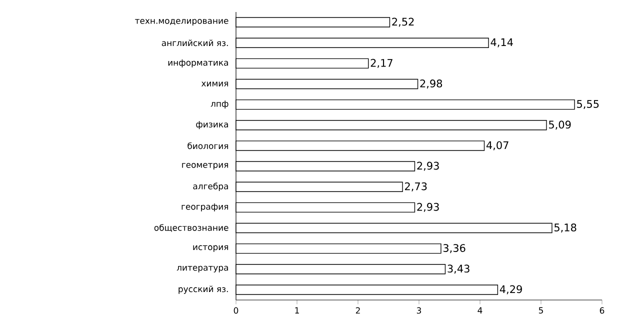 Image resolution: width=640 pixels, height=328 pixels. I want to click on data-label: 2,73, so click(415, 187).